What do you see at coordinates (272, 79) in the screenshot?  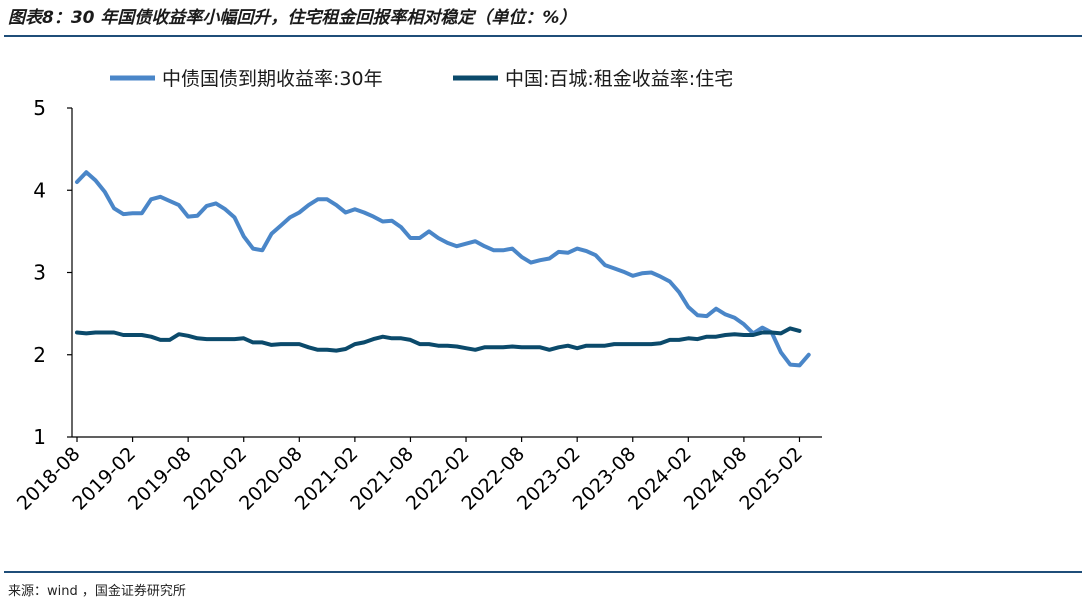 I see `legend-label-series1: 中债国债到期收益率:30年` at bounding box center [272, 79].